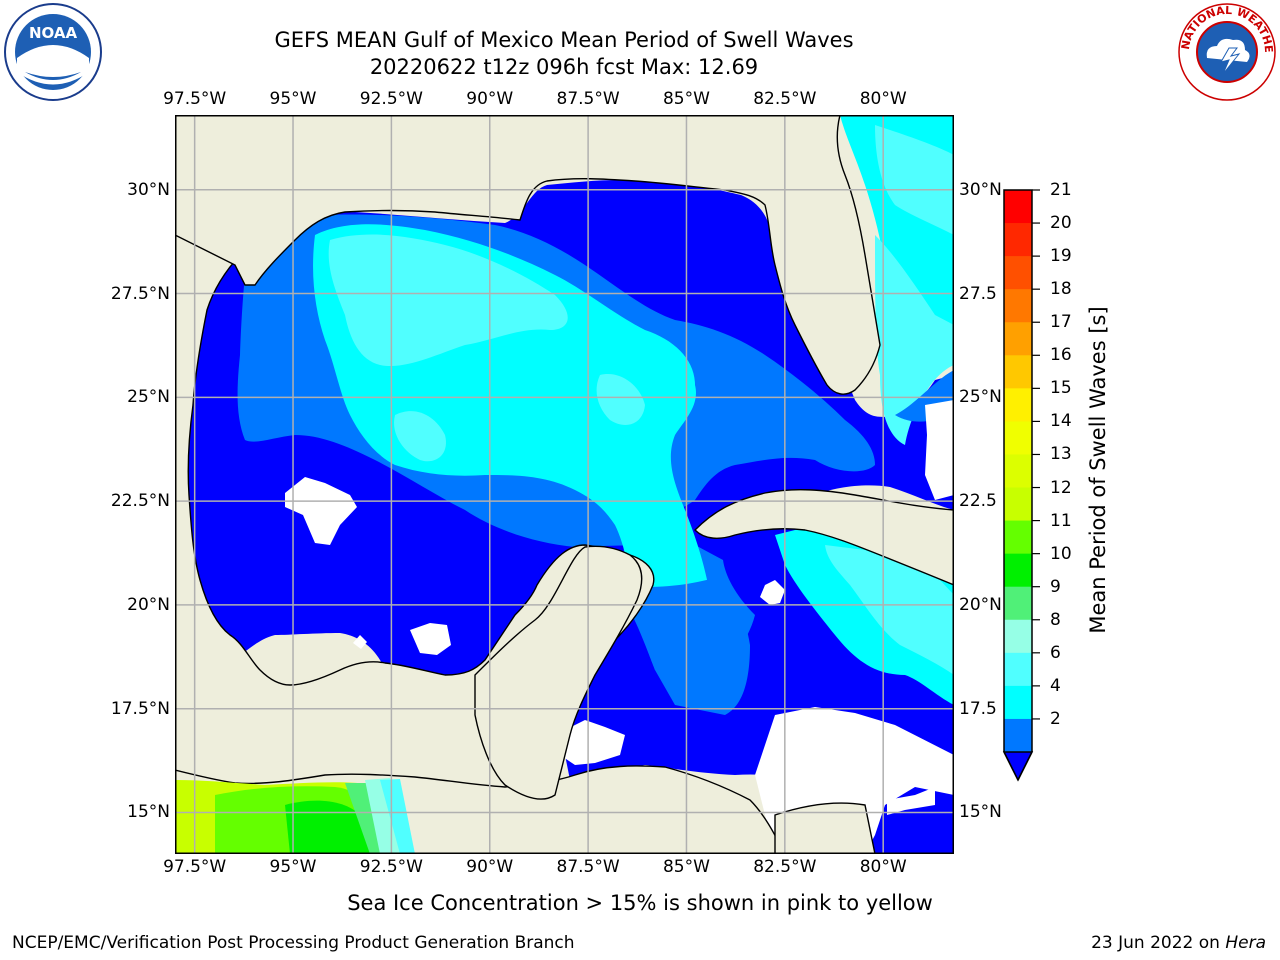 Image resolution: width=1280 pixels, height=960 pixels. Describe the element at coordinates (140, 708) in the screenshot. I see `latitude-tick-label: 17.5°N` at that location.